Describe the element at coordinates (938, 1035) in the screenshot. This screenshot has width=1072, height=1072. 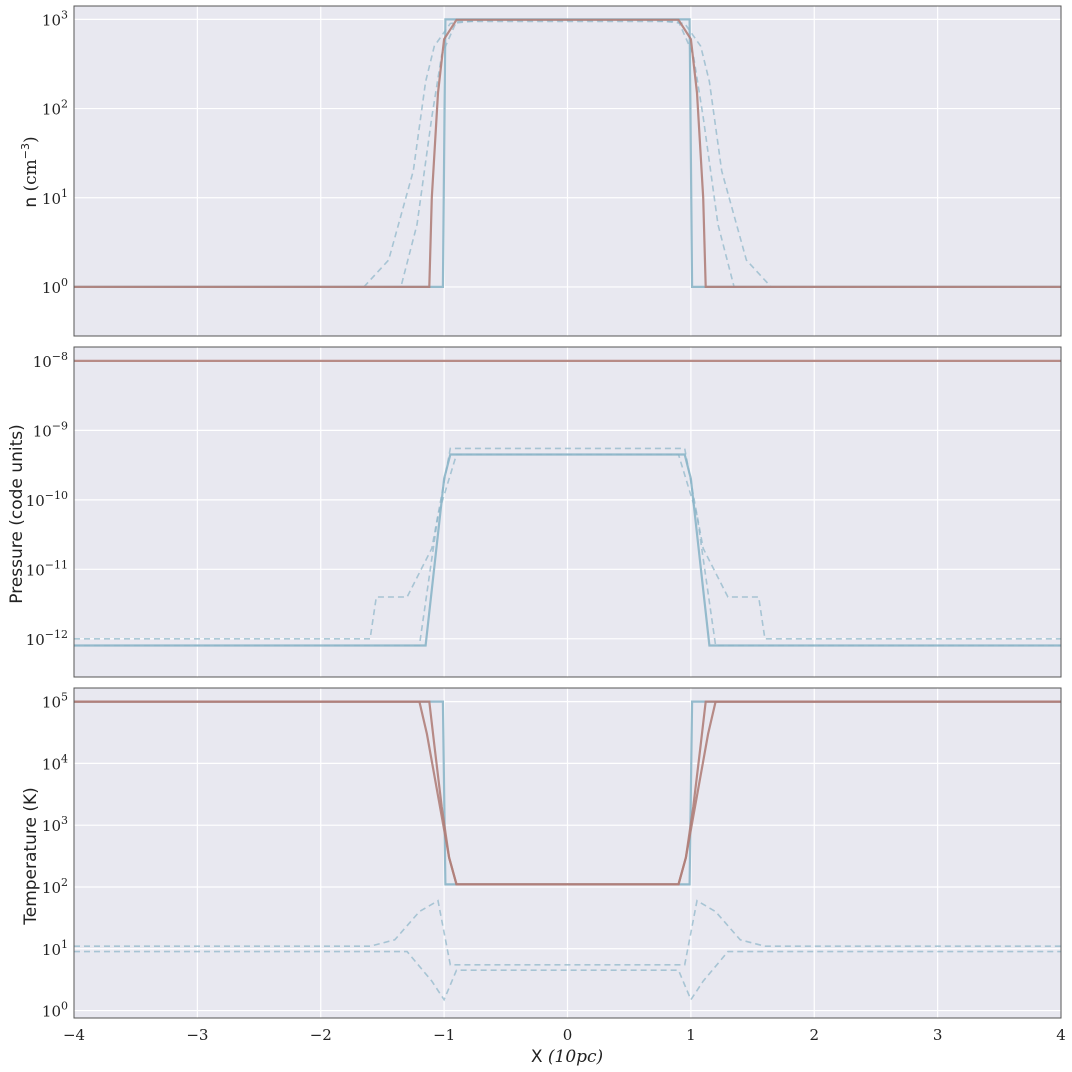
I see `x-tick-label: 3` at that location.